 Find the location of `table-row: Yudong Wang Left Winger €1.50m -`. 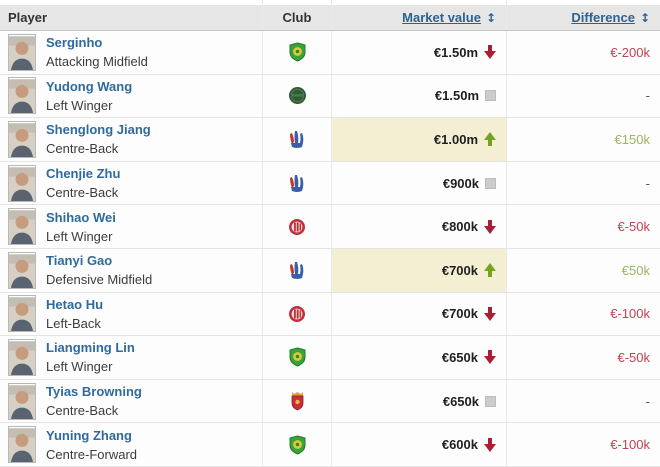

table-row: Yudong Wang Left Winger €1.50m - is located at coordinates (330, 96).